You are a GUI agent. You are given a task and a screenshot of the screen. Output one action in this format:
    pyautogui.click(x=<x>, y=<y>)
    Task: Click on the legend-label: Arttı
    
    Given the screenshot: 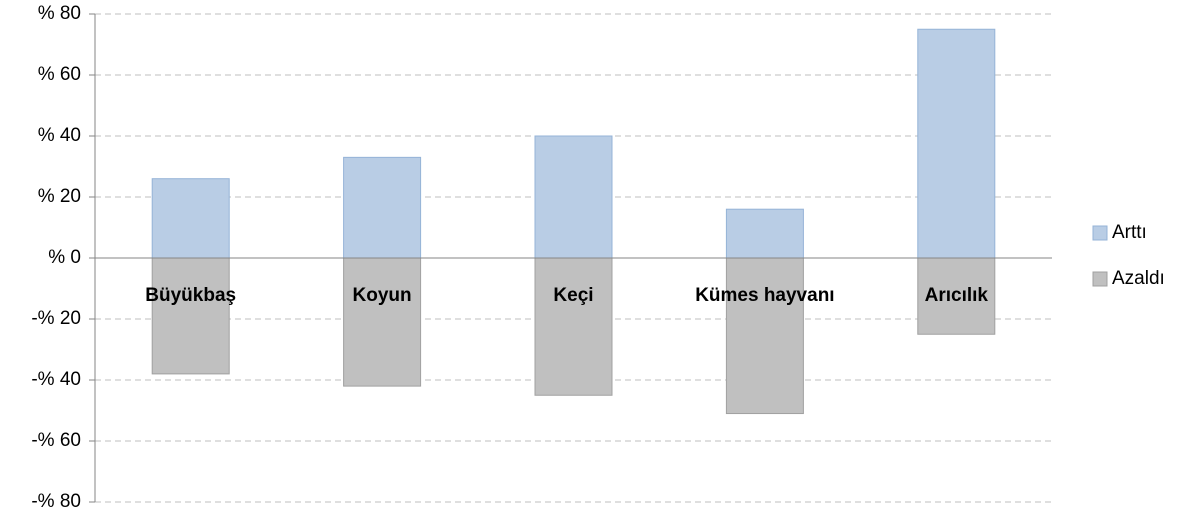 What is the action you would take?
    pyautogui.click(x=1129, y=232)
    